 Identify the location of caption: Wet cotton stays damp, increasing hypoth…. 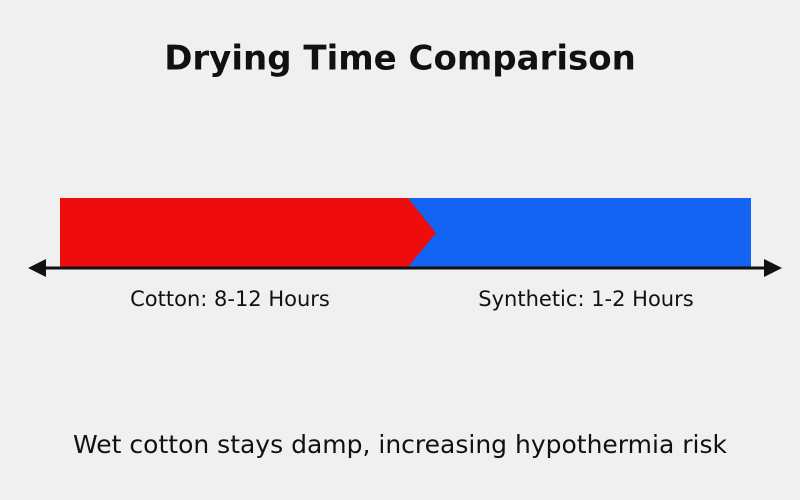
(400, 444).